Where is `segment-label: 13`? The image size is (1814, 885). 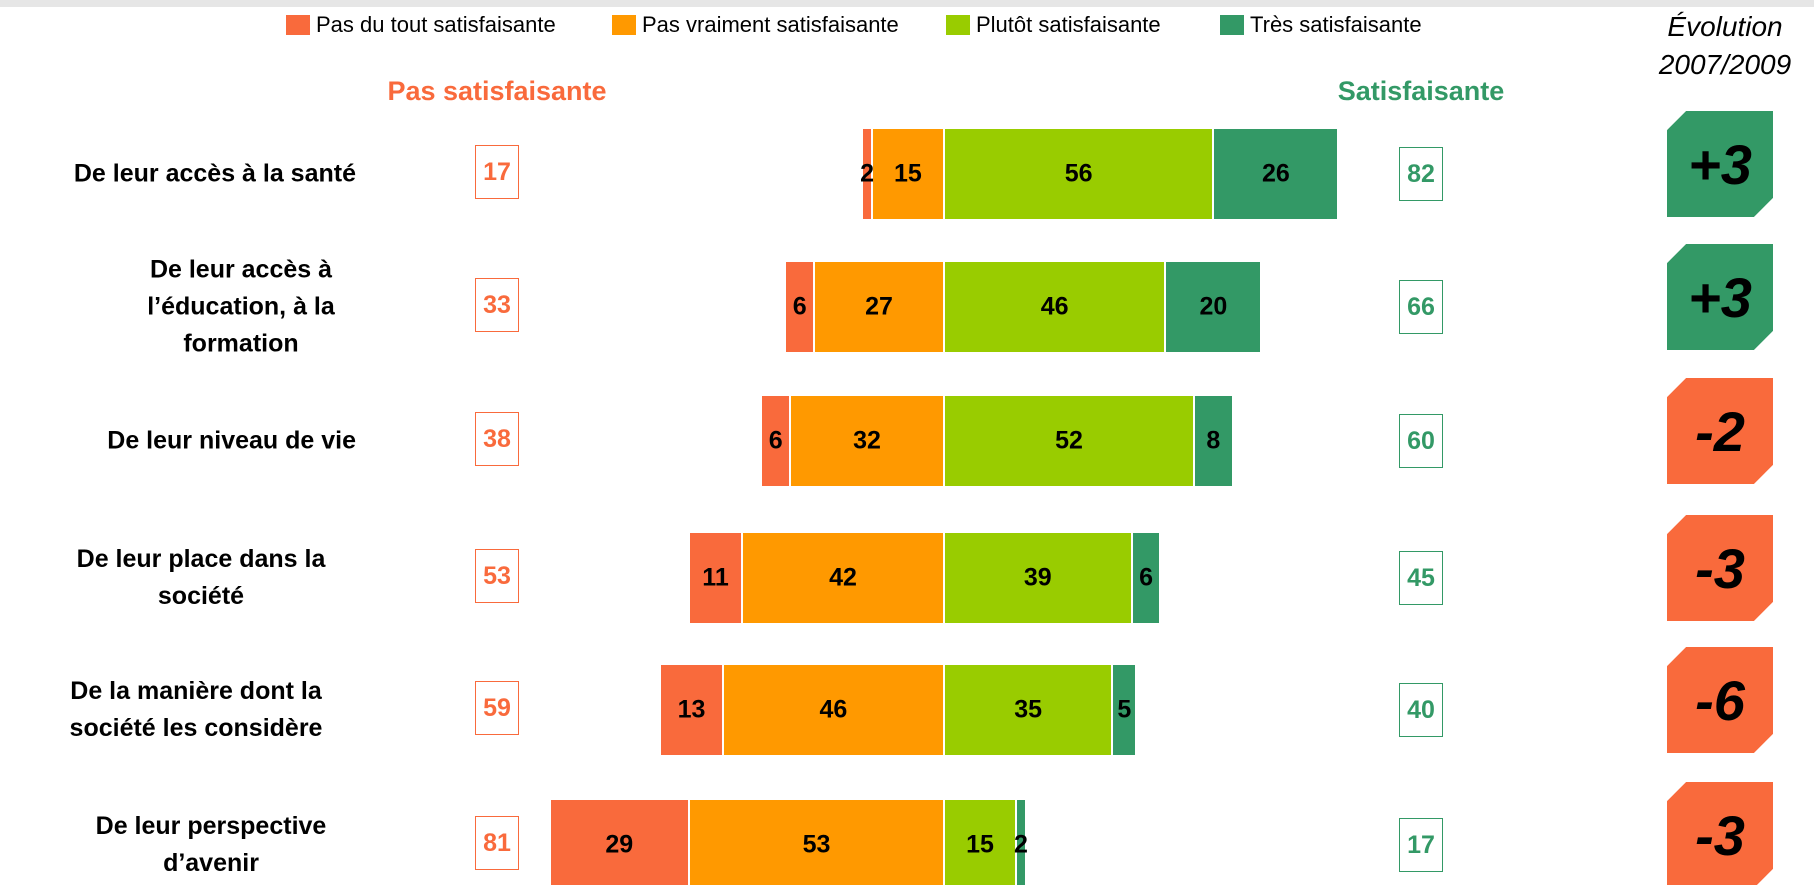 segment-label: 13 is located at coordinates (691, 709).